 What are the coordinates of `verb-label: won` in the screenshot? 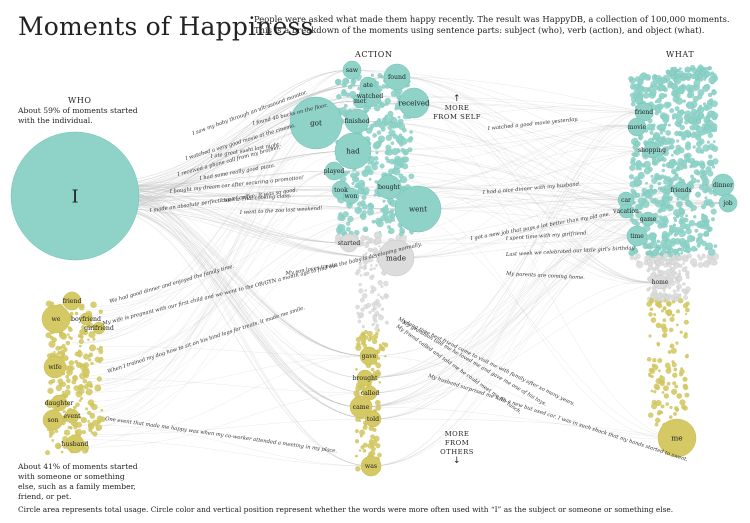 It's located at (350, 196).